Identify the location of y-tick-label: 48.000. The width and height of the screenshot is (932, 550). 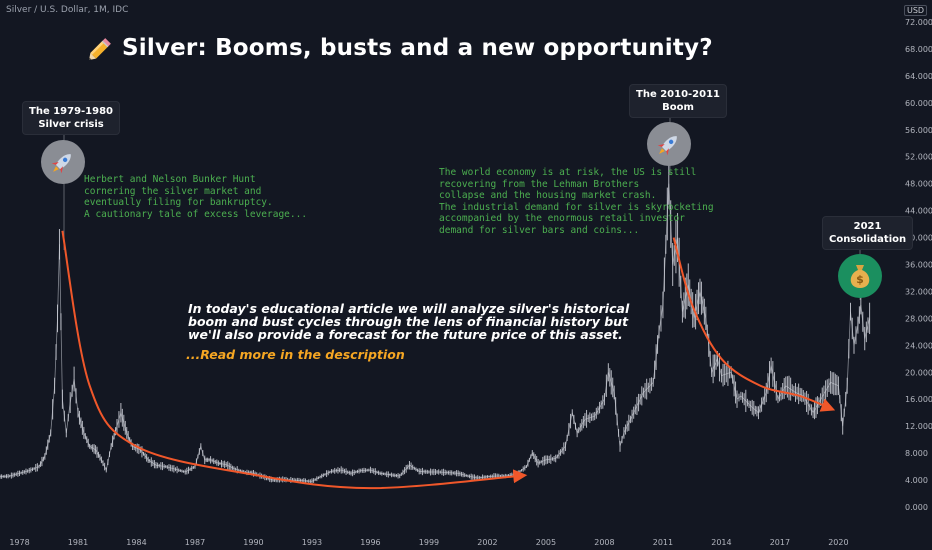
(918, 184).